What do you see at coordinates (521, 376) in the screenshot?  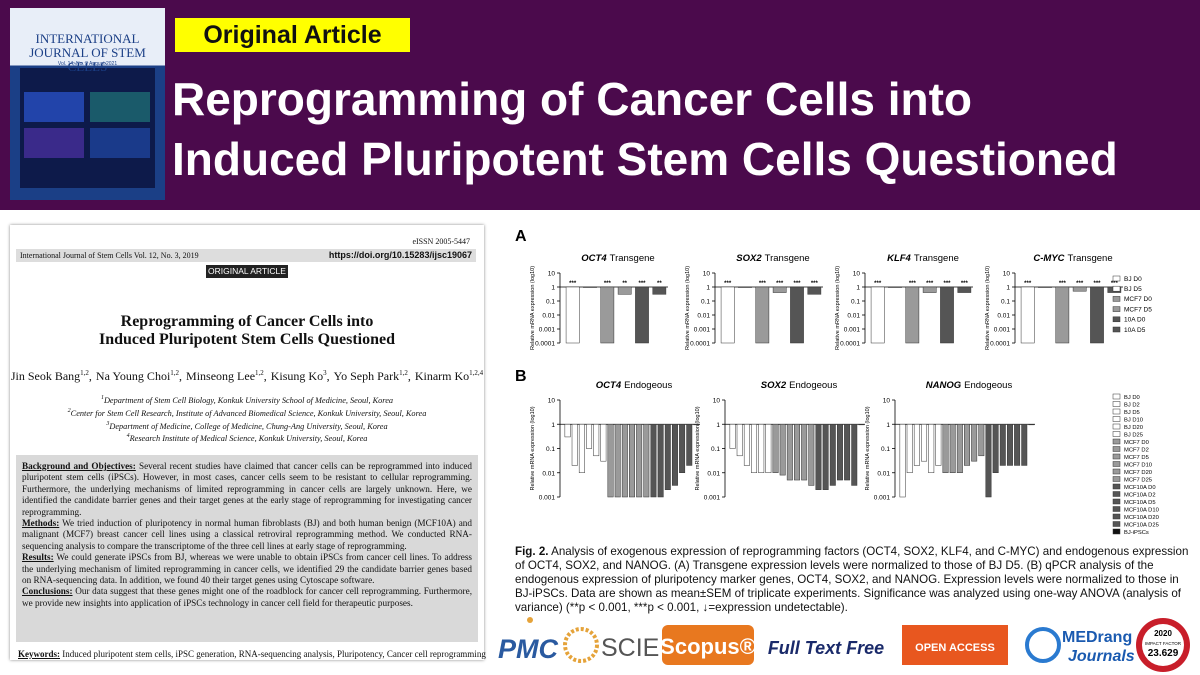 I see `panel-label: B` at bounding box center [521, 376].